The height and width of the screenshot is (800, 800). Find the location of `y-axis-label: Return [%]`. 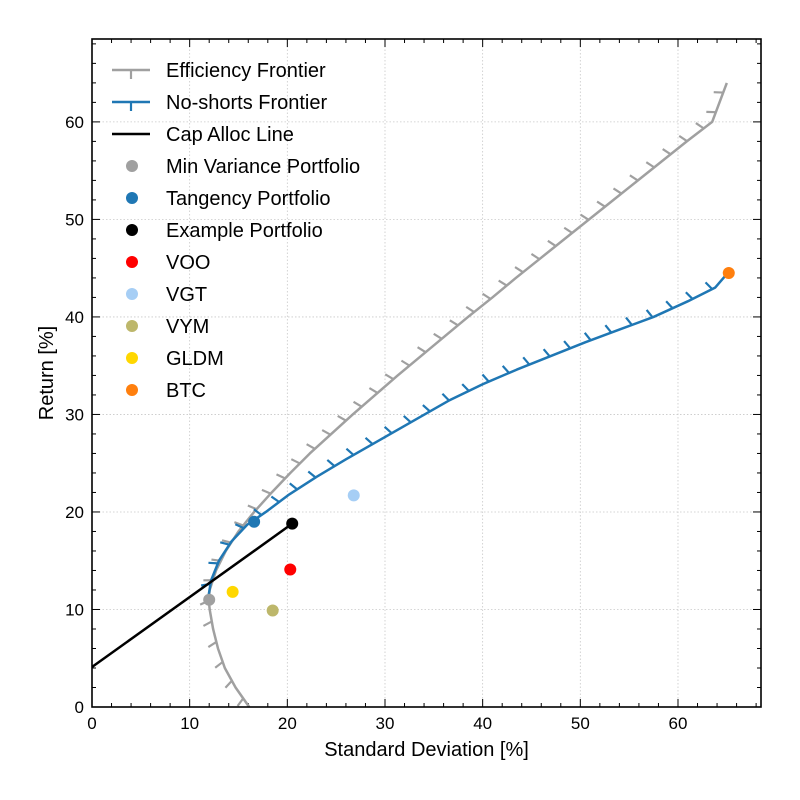

y-axis-label: Return [%] is located at coordinates (47, 373).